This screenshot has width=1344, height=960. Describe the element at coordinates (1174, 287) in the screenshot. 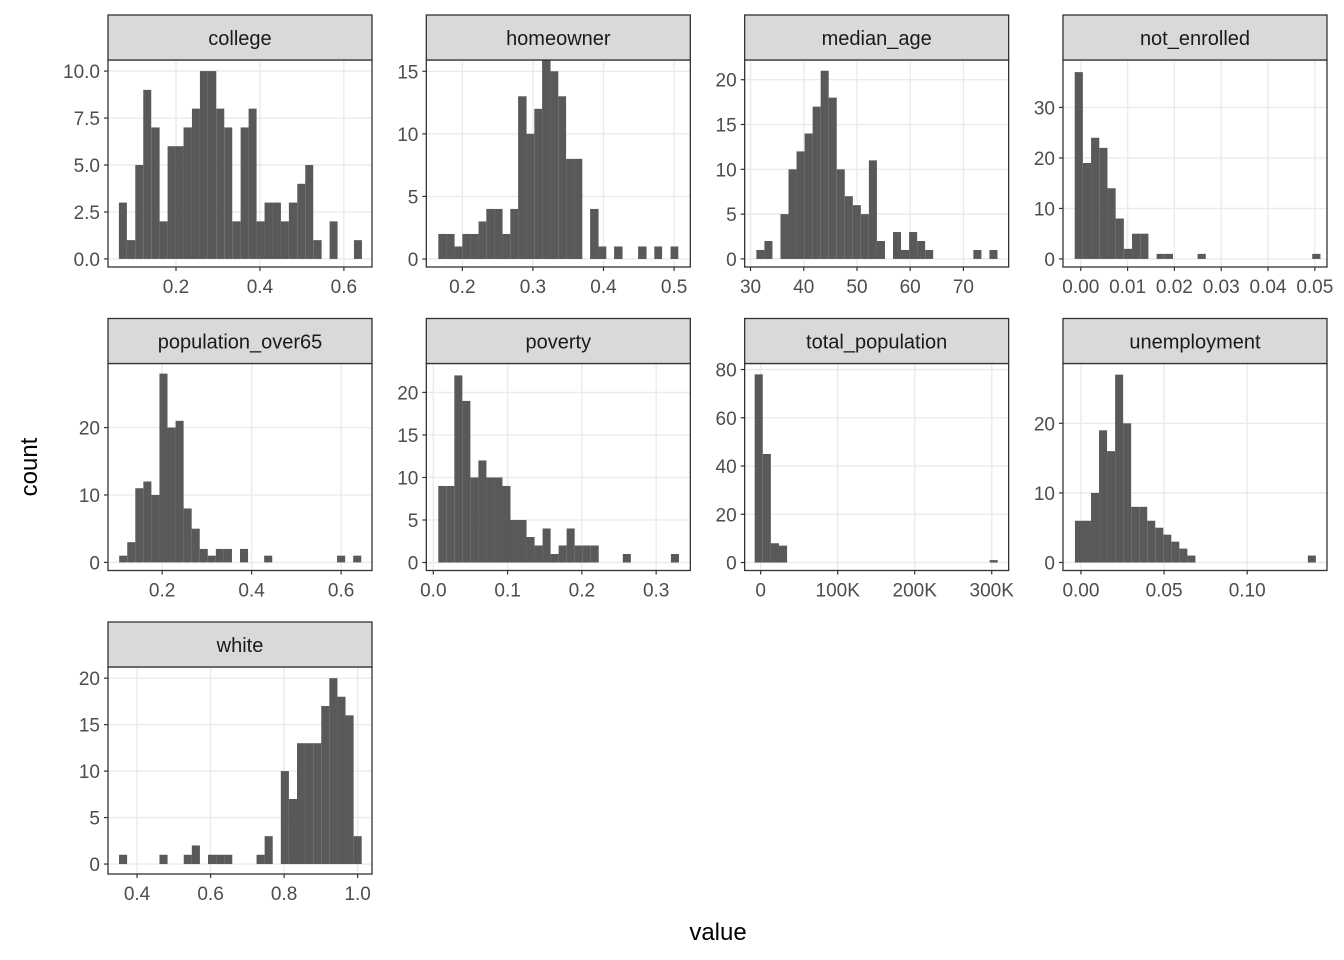

I see `x-tick-label: 0.02` at that location.